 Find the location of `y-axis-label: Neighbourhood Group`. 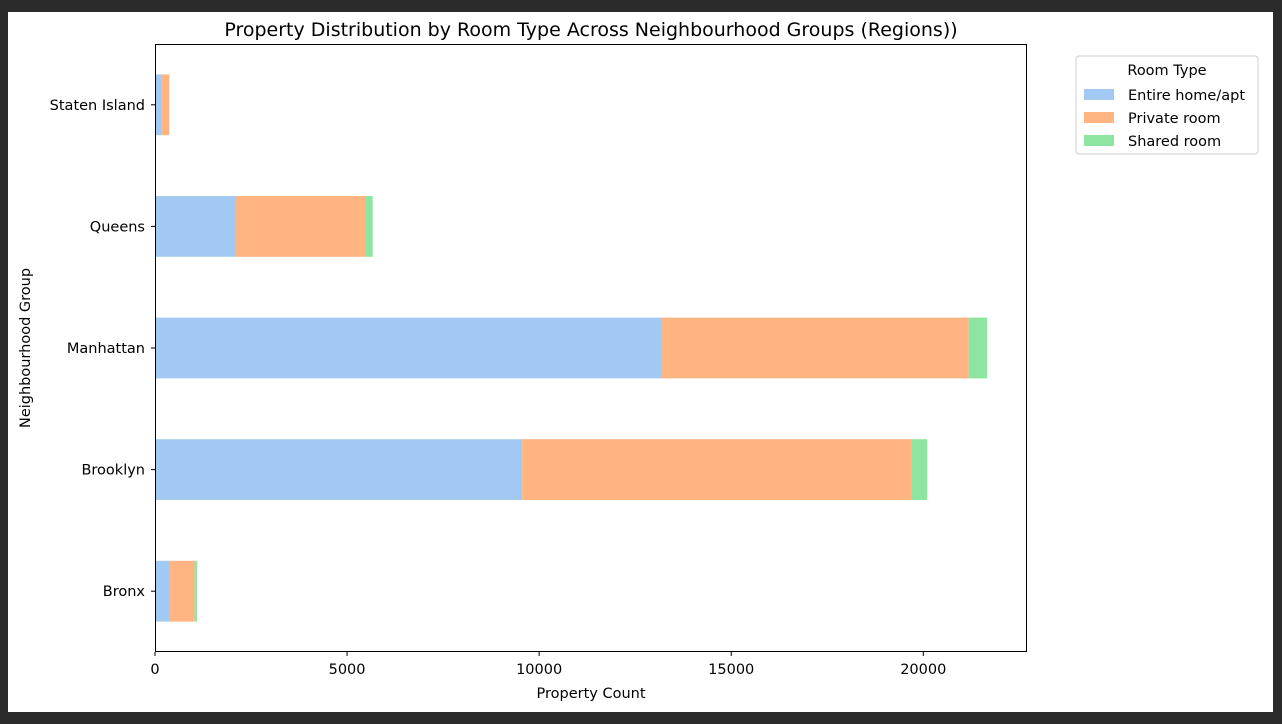

y-axis-label: Neighbourhood Group is located at coordinates (26, 348).